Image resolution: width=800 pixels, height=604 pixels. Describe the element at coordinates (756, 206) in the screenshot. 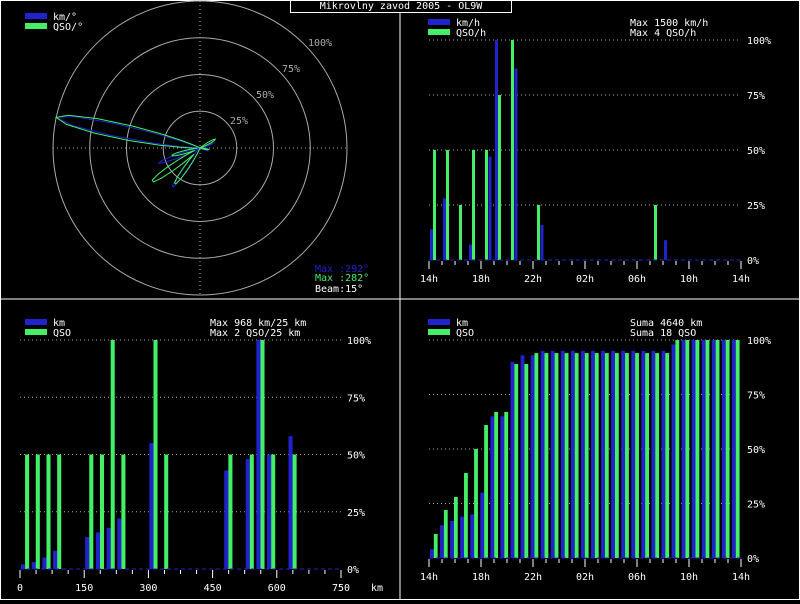

I see `rate-ytick-1: 25%` at that location.